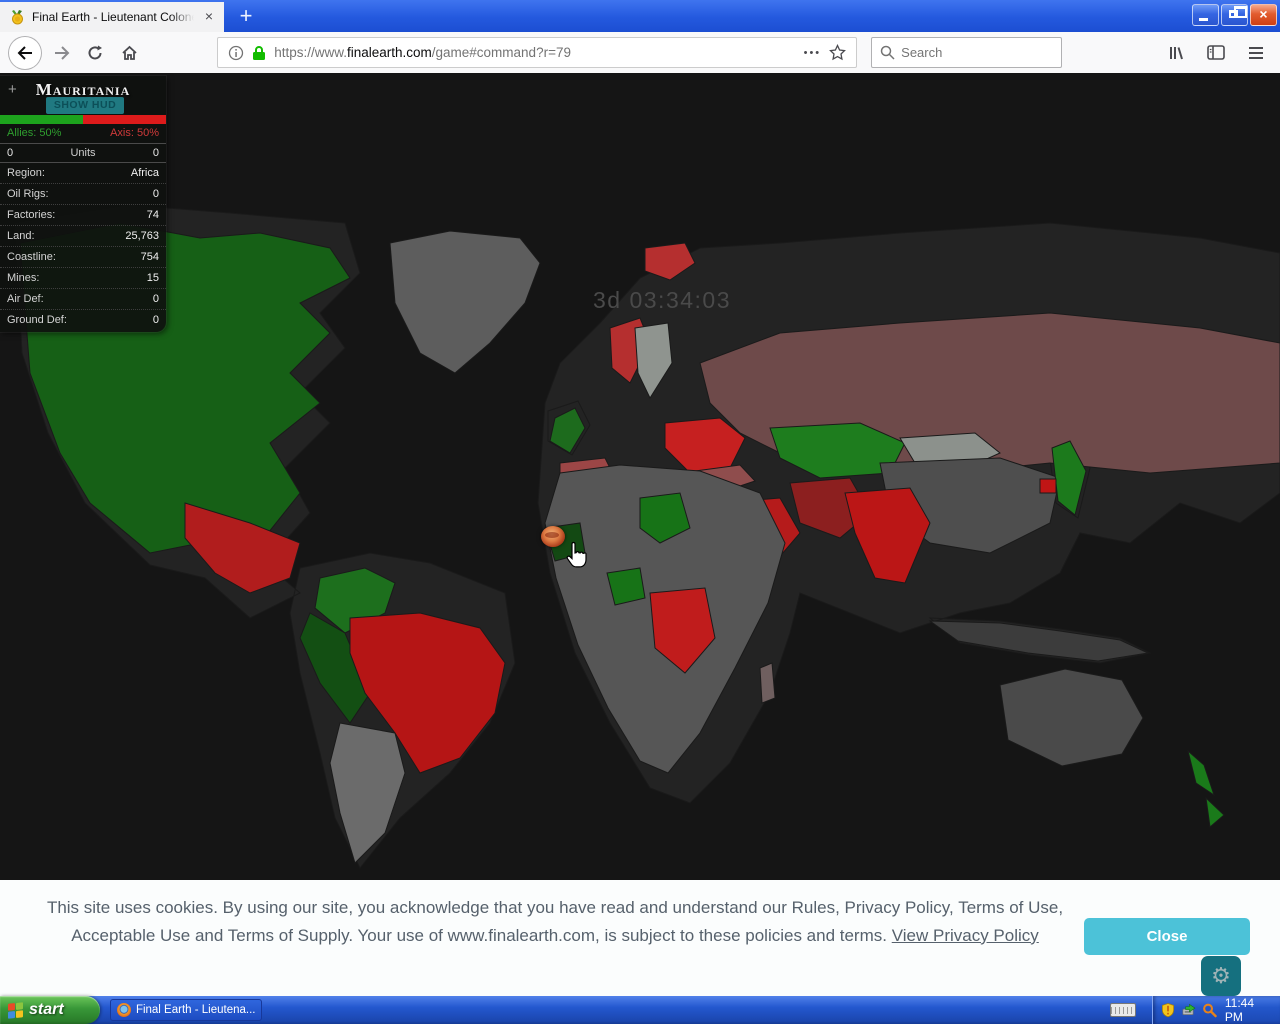 This screenshot has width=1280, height=1024. I want to click on back-button, so click(25, 52).